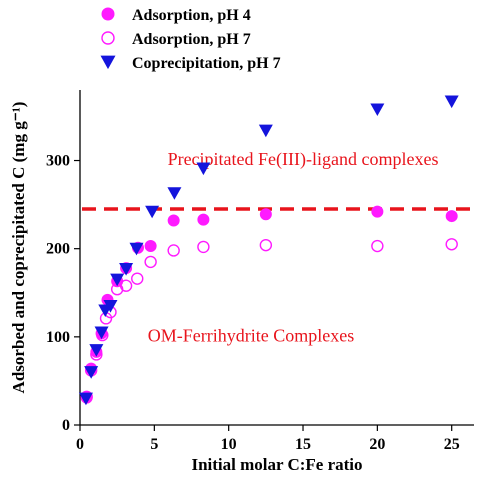  I want to click on x-tick-label: 15, so click(303, 444).